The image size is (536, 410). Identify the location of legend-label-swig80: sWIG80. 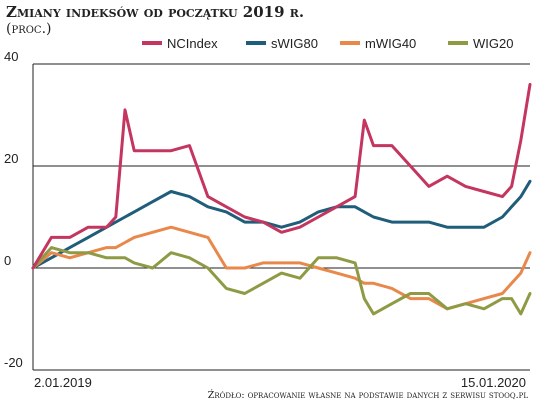
(294, 43).